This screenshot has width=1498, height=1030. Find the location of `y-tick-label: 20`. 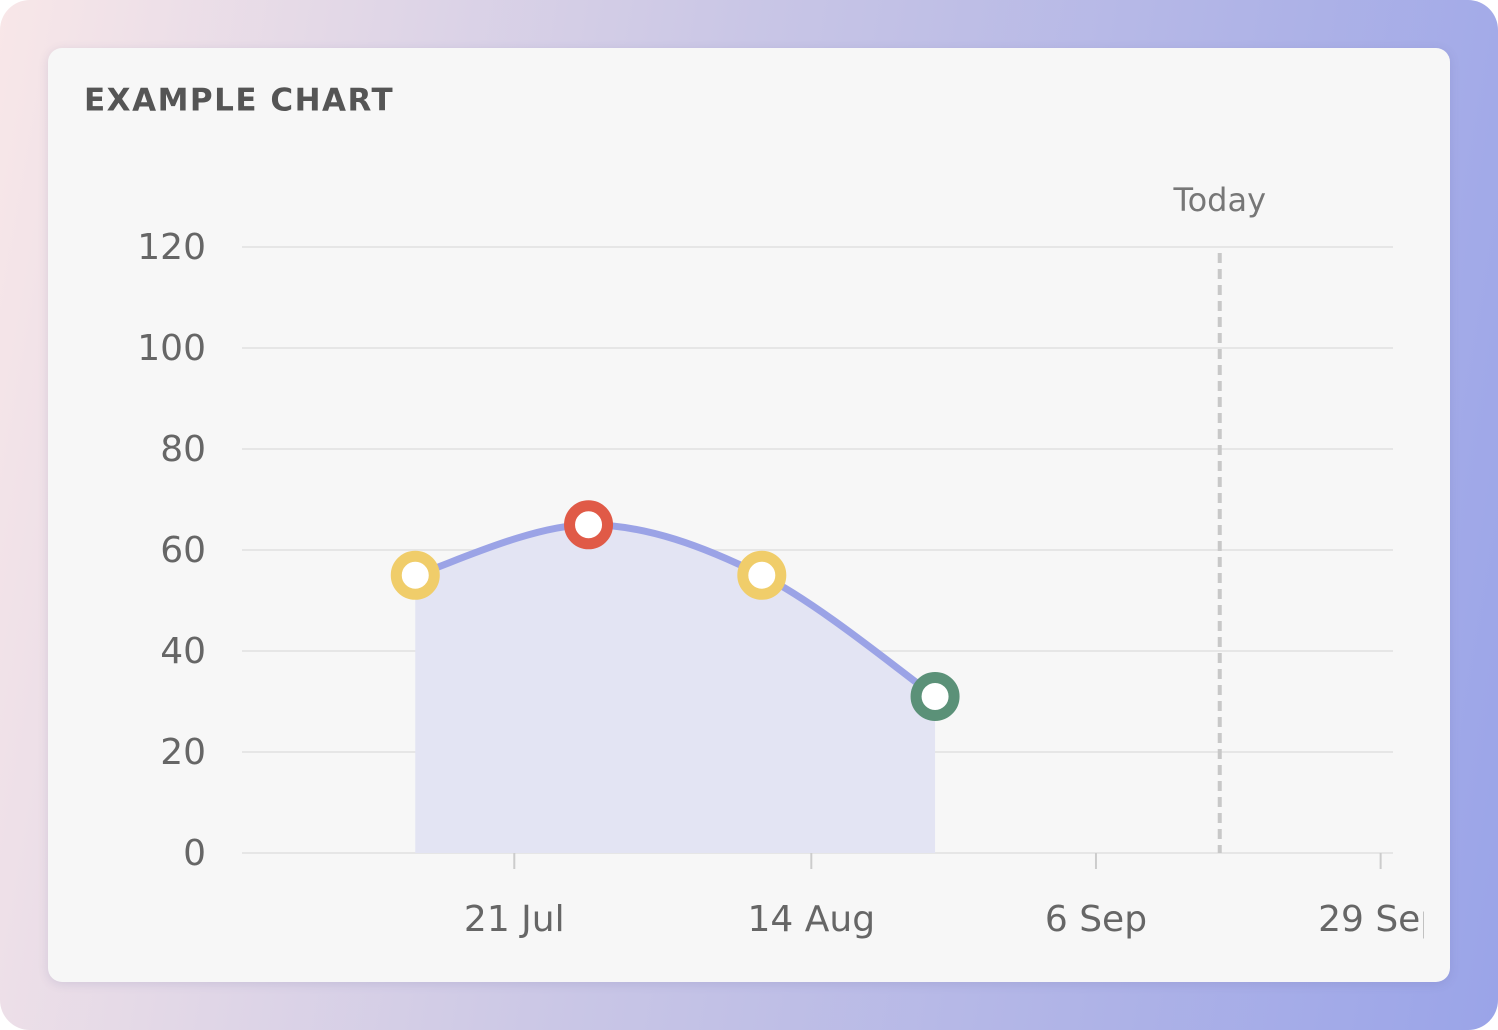

y-tick-label: 20 is located at coordinates (183, 752).